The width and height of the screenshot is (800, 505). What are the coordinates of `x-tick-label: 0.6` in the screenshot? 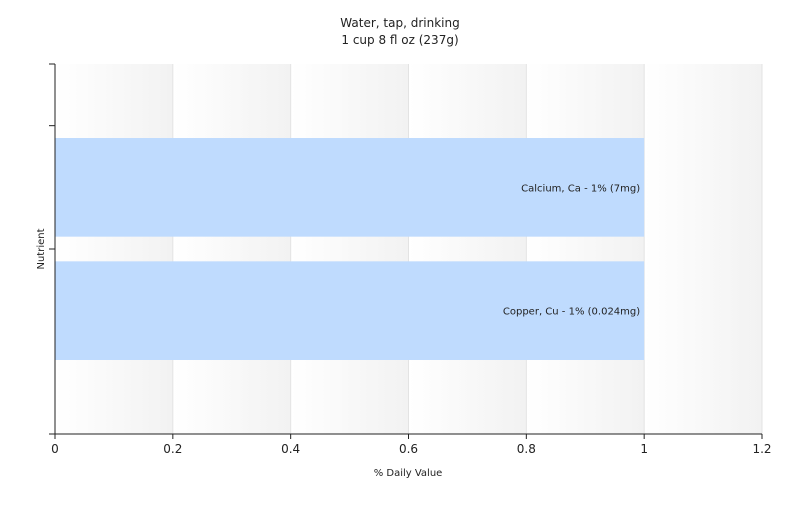 It's located at (408, 449).